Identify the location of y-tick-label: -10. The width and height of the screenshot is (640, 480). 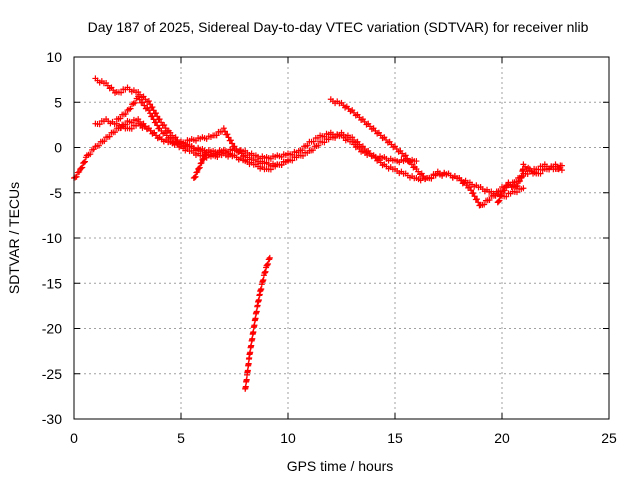
(52, 238).